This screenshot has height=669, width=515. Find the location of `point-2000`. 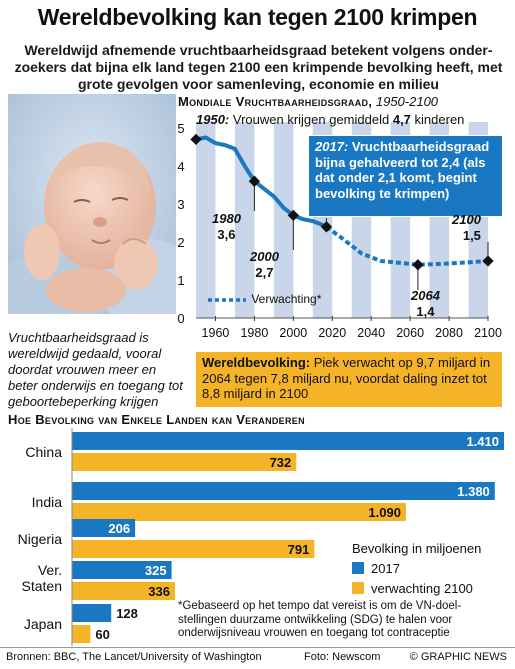

point-2000 is located at coordinates (293, 215).